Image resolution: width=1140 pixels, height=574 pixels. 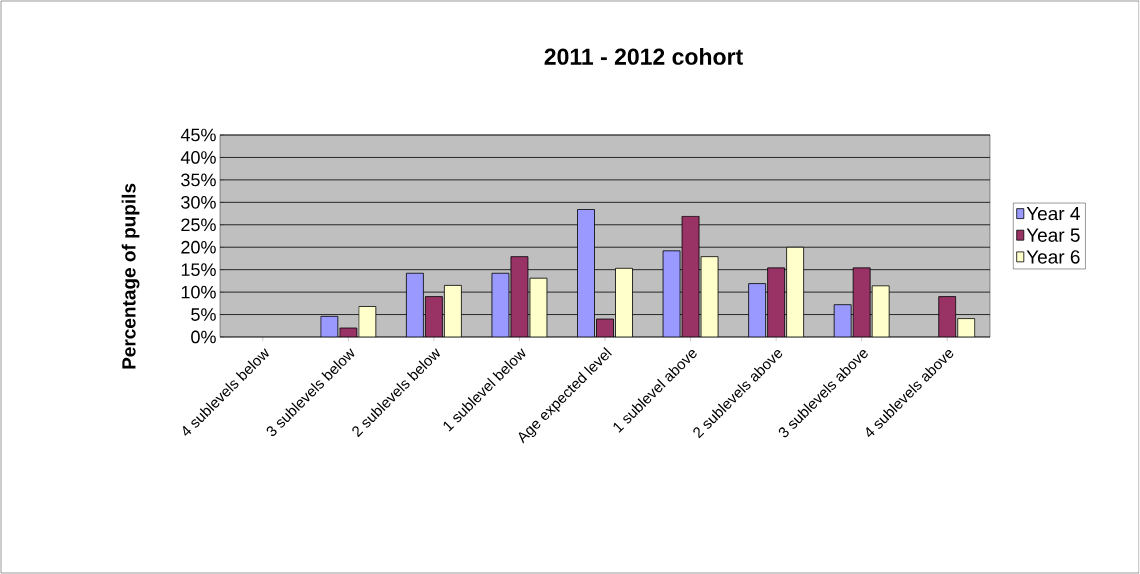 What do you see at coordinates (1053, 214) in the screenshot?
I see `legend-label: Year 4` at bounding box center [1053, 214].